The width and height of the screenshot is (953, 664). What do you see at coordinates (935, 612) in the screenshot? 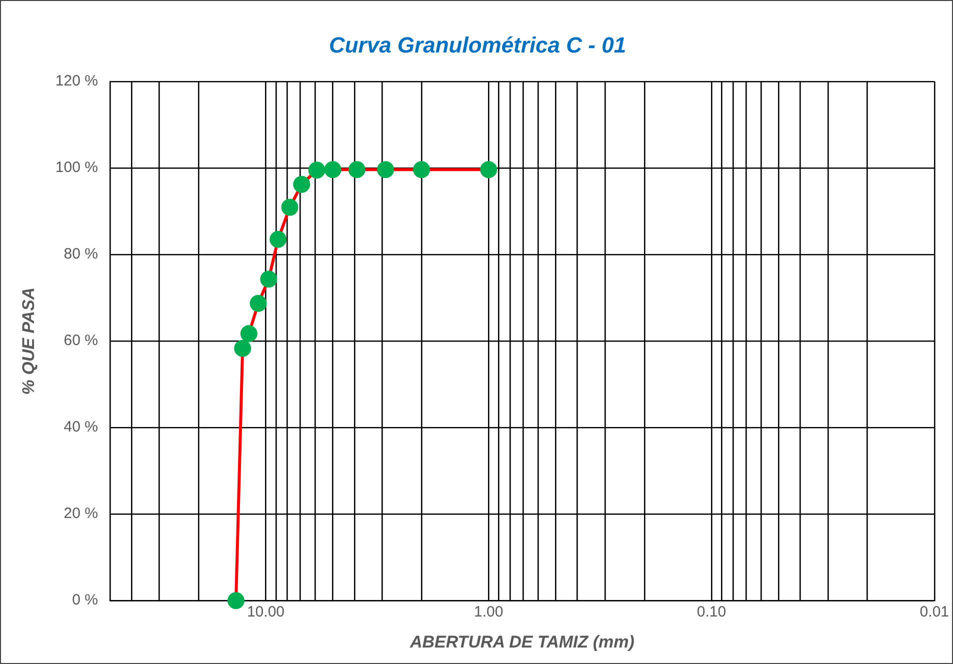
I see `x-tick-label: 0.01` at bounding box center [935, 612].